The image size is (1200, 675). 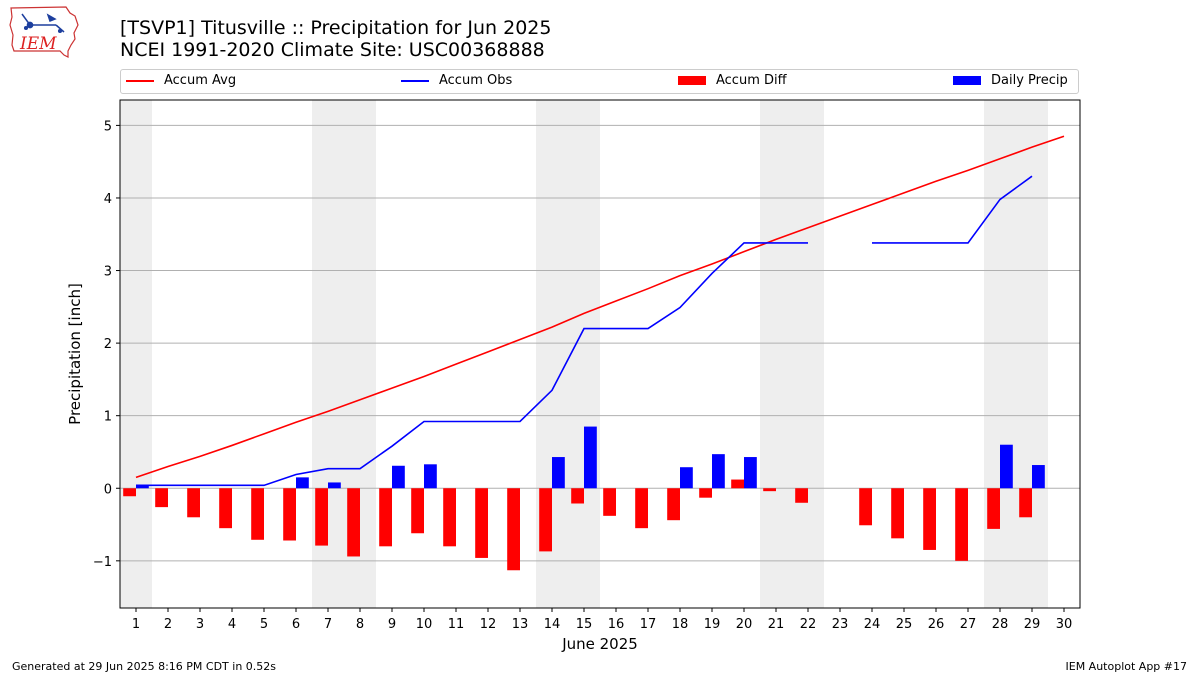 What do you see at coordinates (200, 80) in the screenshot?
I see `legend-label-accum-avg: Accum Avg` at bounding box center [200, 80].